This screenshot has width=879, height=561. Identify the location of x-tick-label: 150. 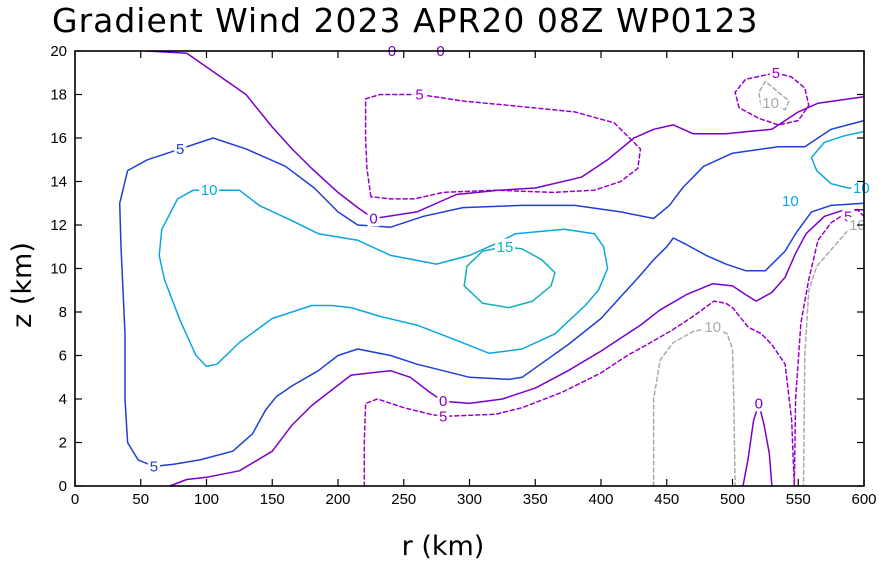
(272, 499).